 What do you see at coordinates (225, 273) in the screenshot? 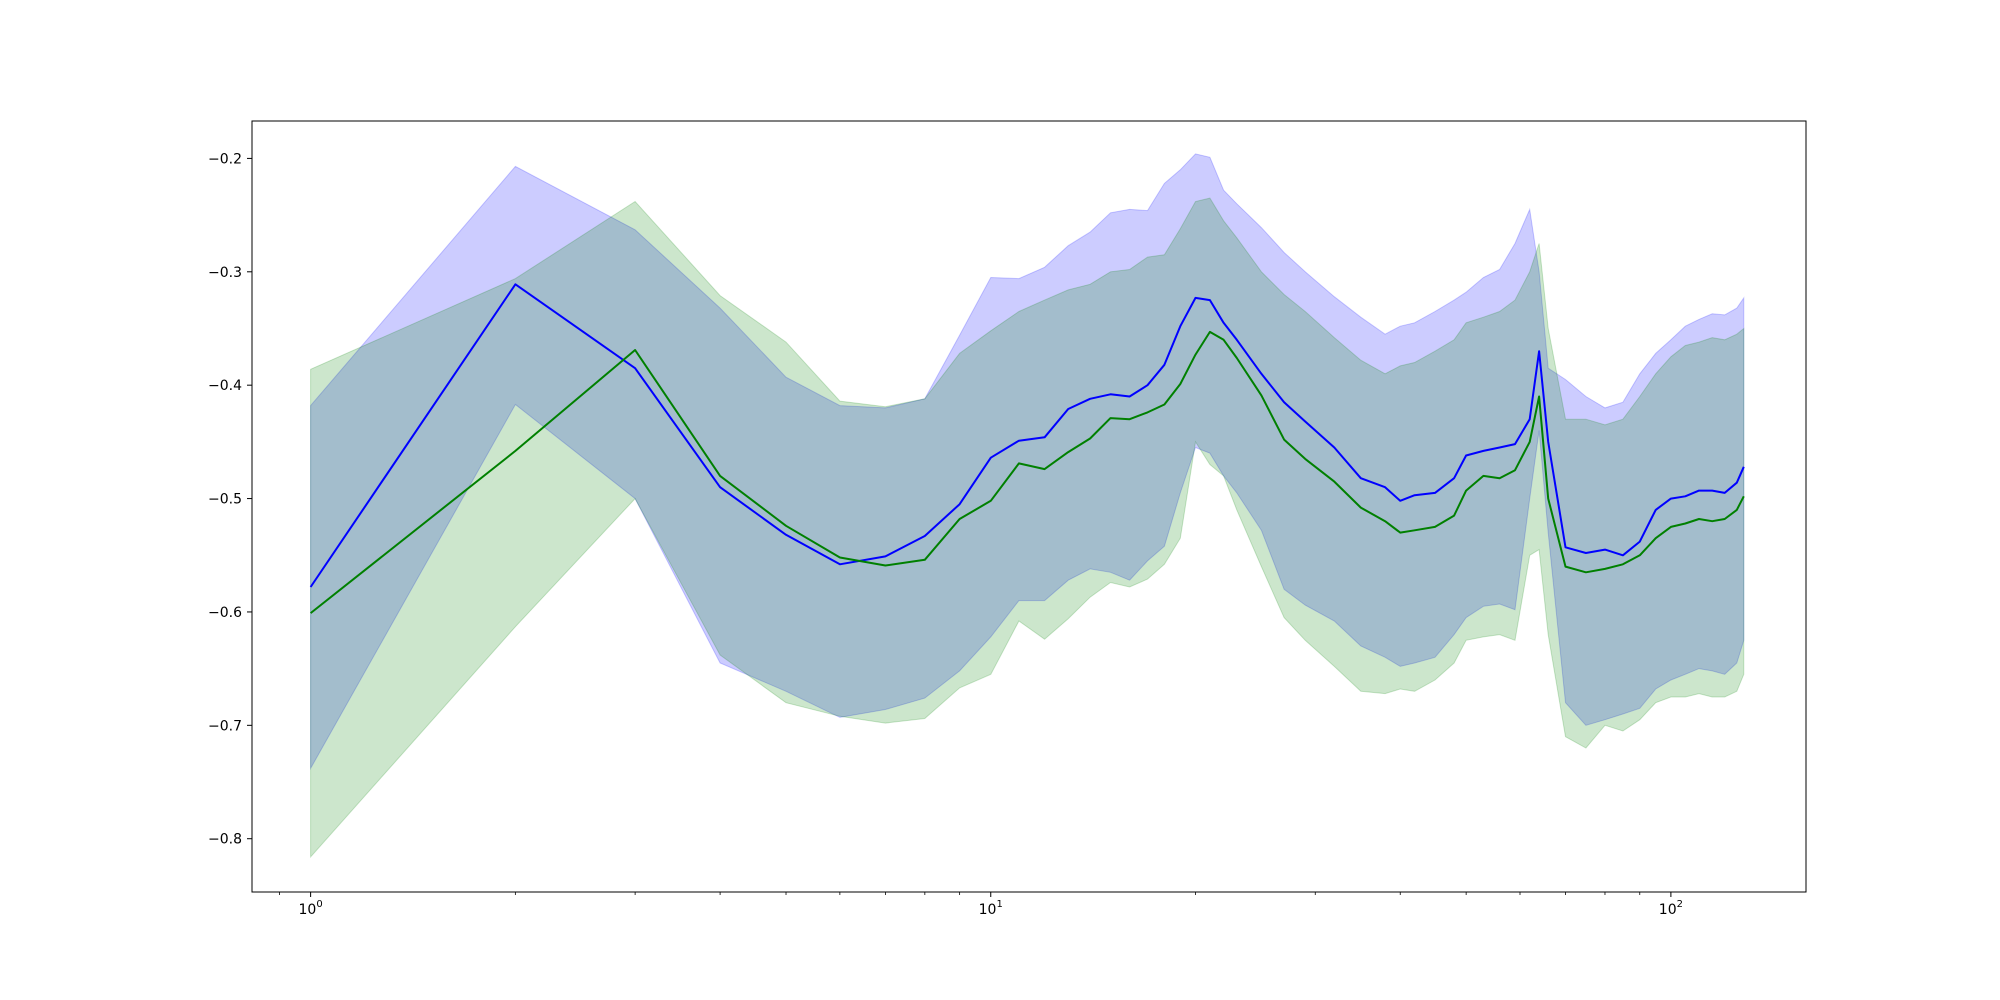
I see `y-tick-label: −0.3` at bounding box center [225, 273].